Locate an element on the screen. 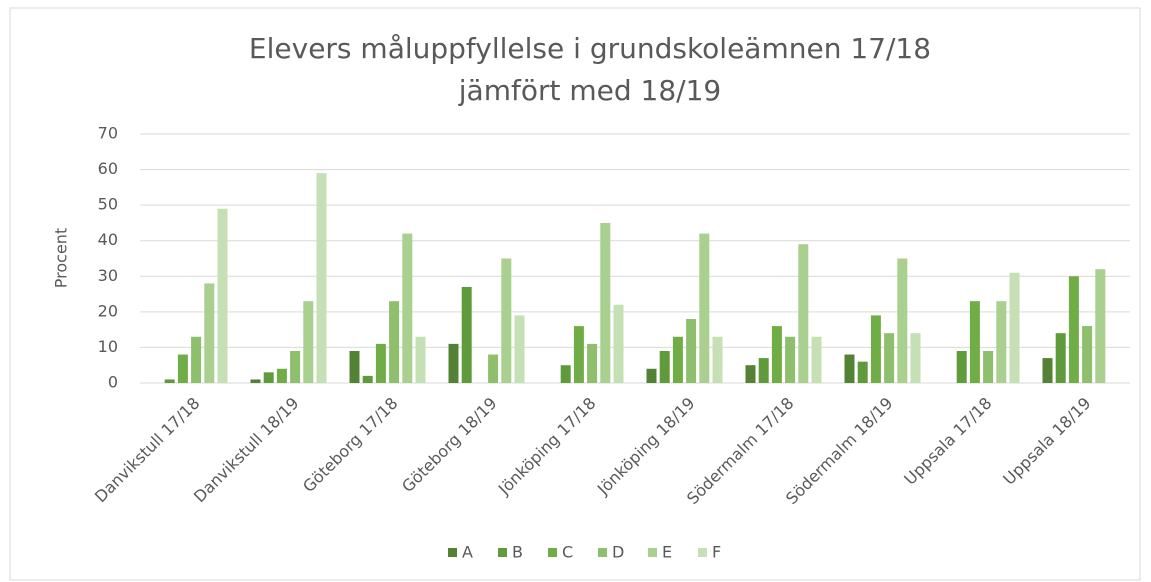  legend-label: D is located at coordinates (618, 552).